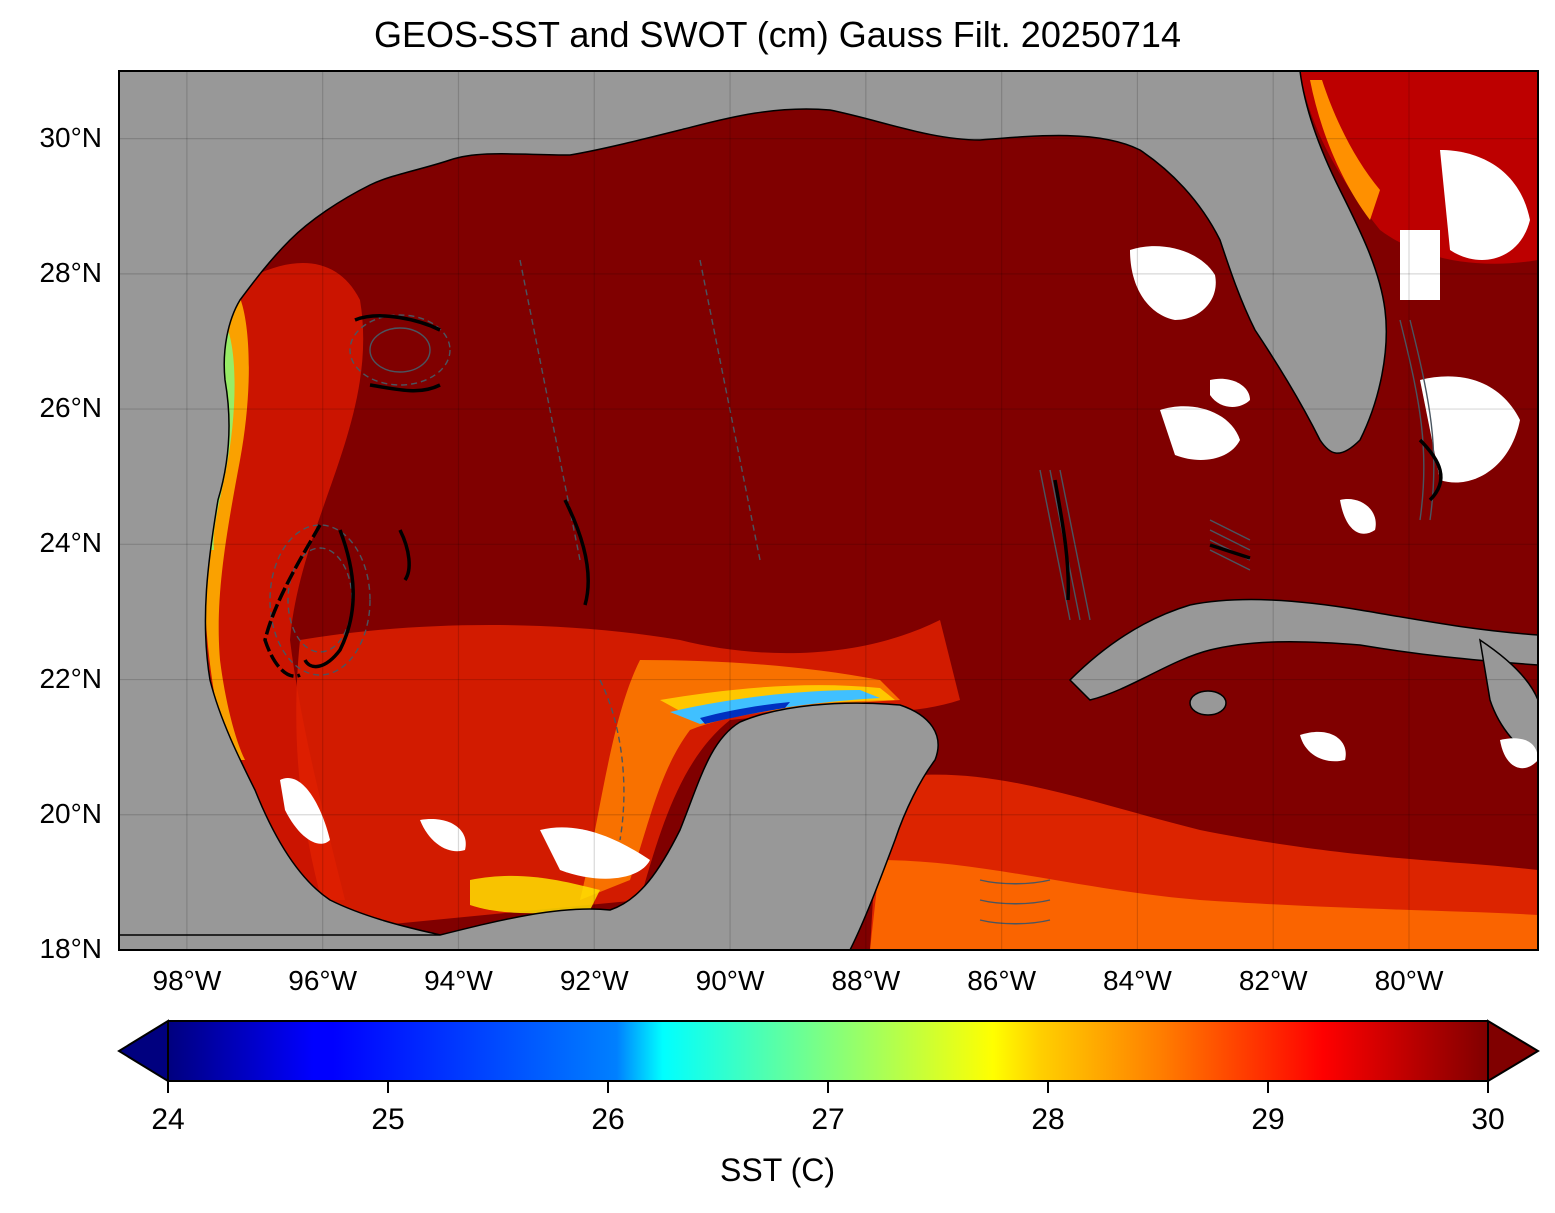  Describe the element at coordinates (1345, 150) in the screenshot. I see `florida-east-orange` at that location.